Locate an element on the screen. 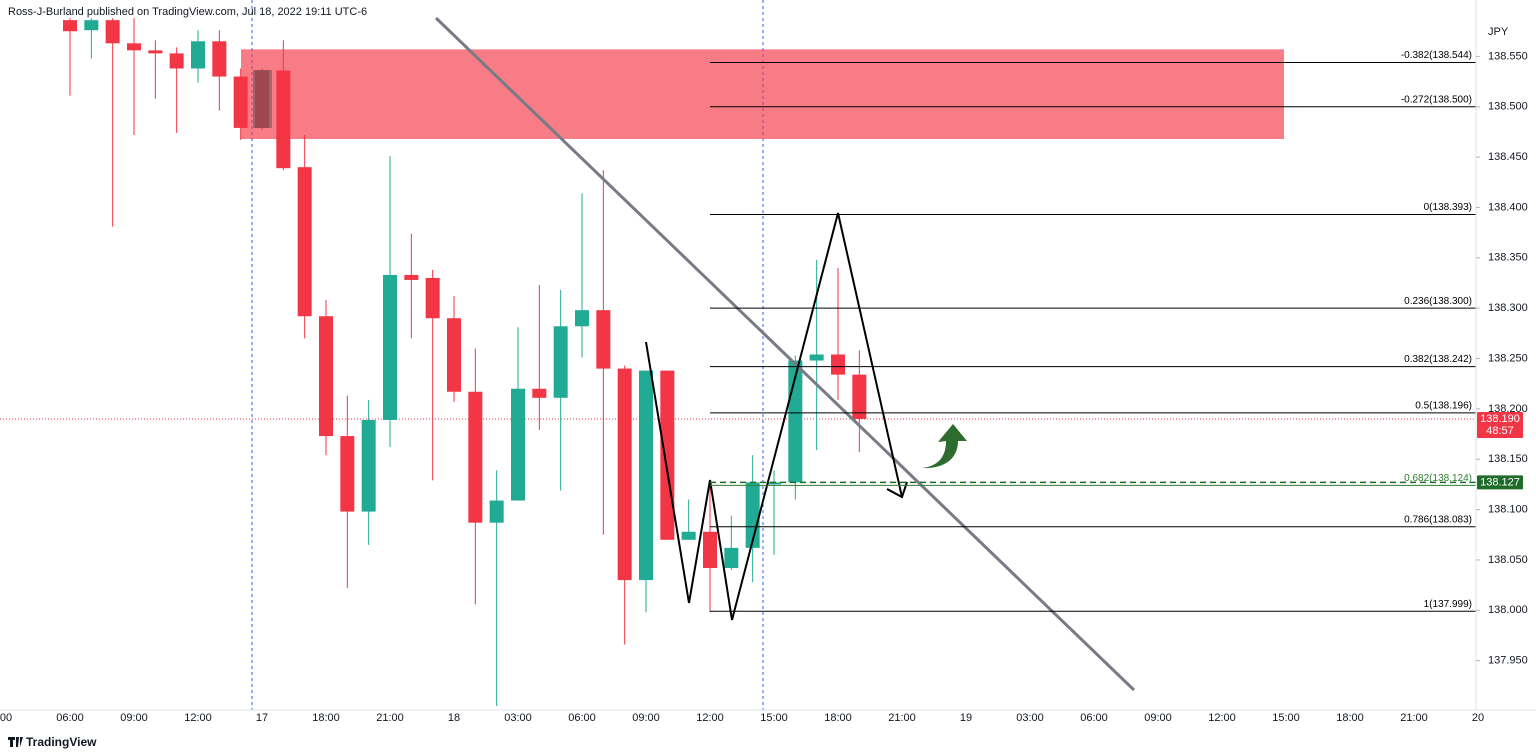 Image resolution: width=1536 pixels, height=756 pixels. last-price-label: 138.190 is located at coordinates (1500, 419).